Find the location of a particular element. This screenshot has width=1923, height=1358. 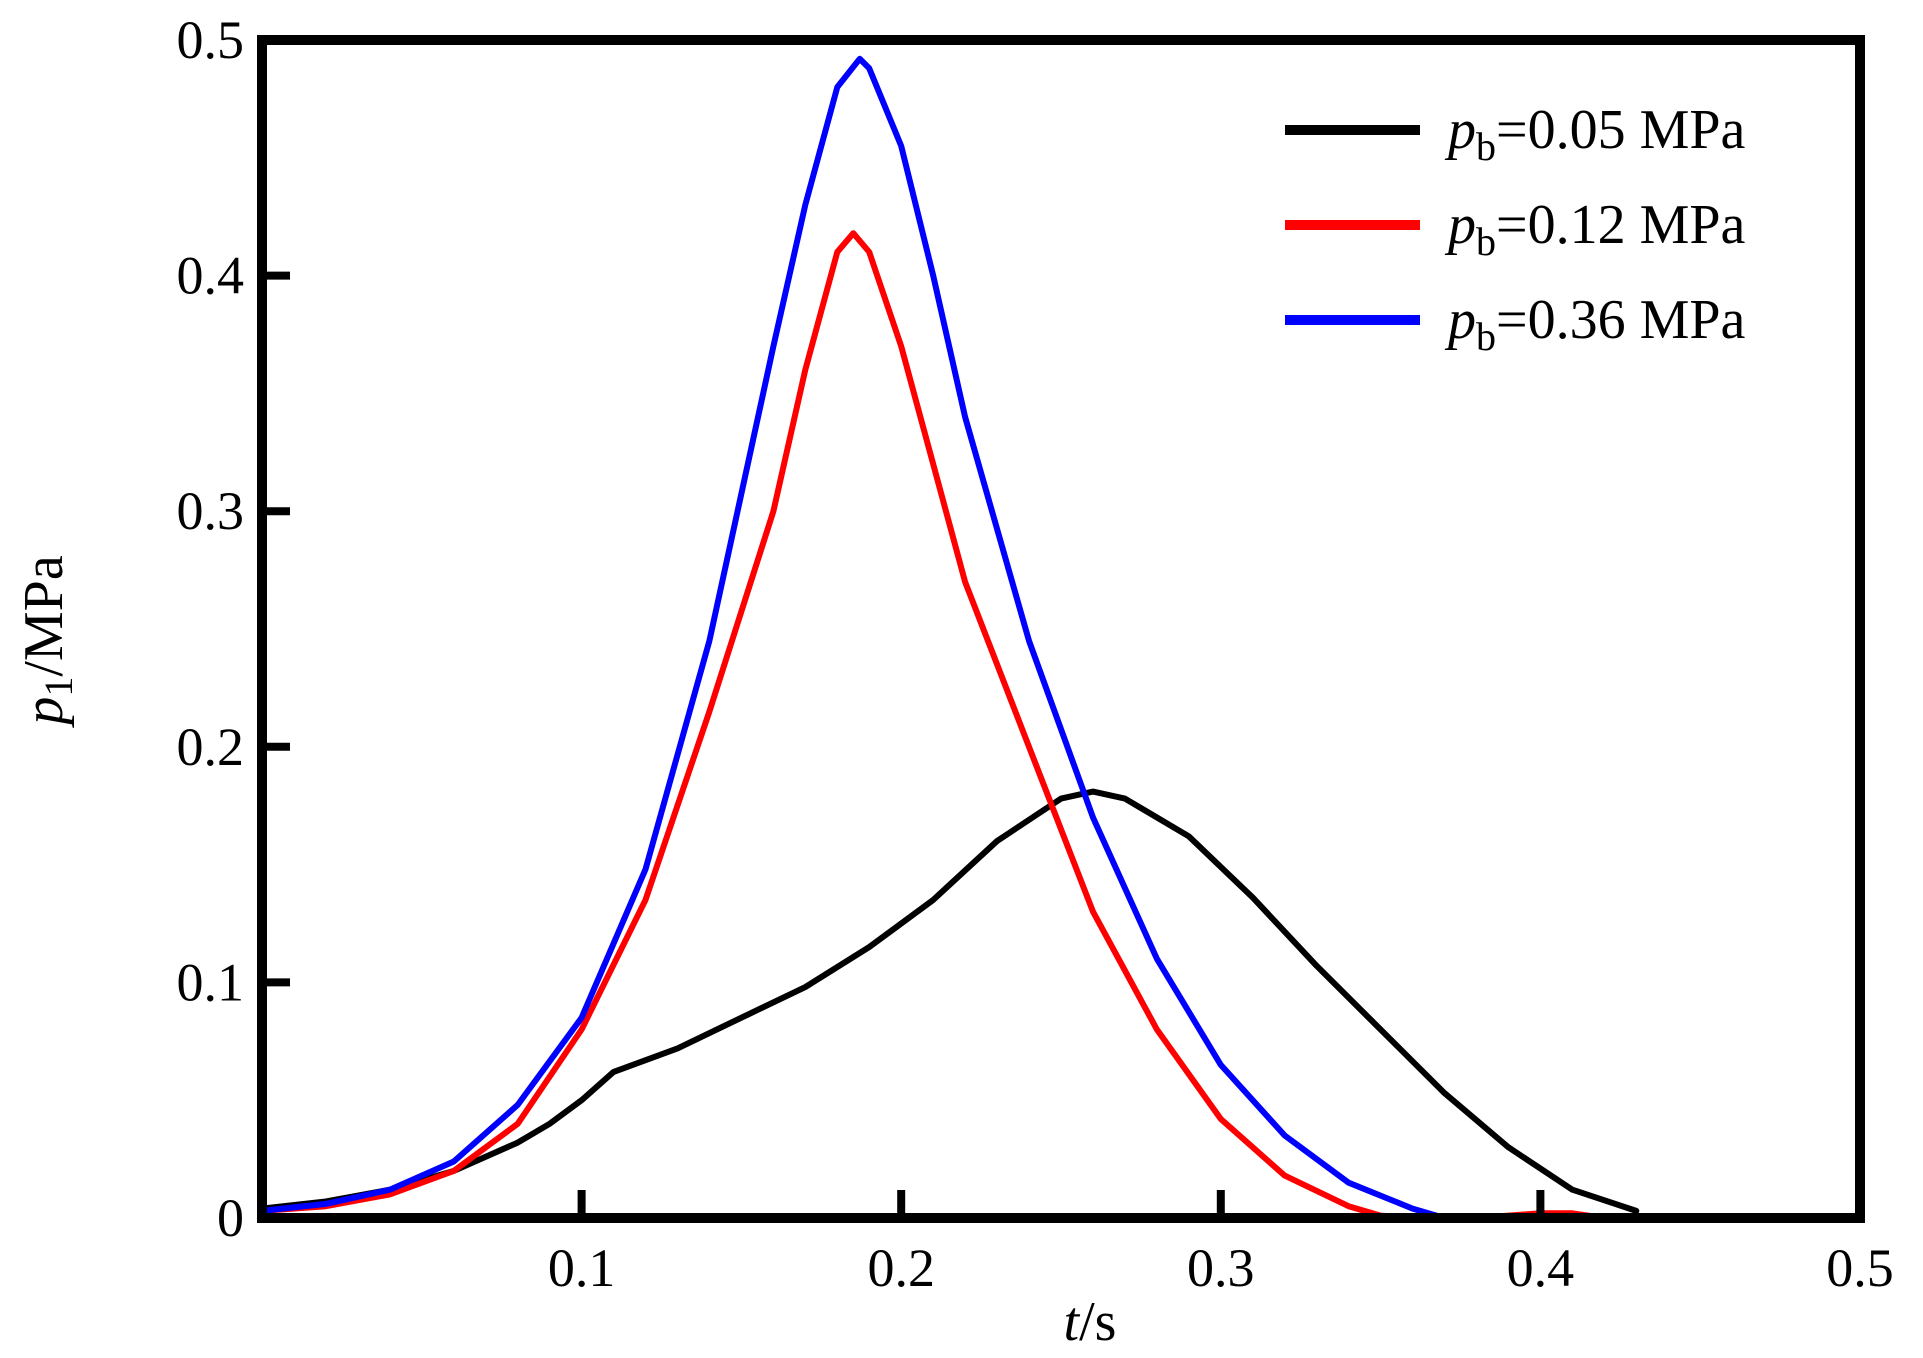

y-tick-label: 0.1 is located at coordinates (211, 982).